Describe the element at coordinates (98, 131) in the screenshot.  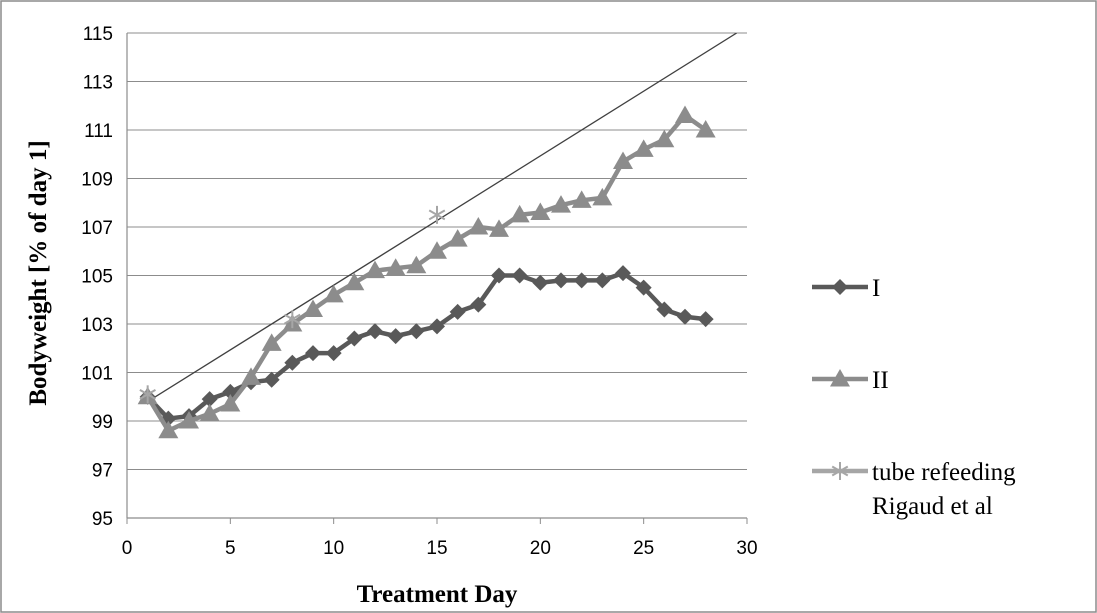
I see `y-tick-label: 111` at that location.